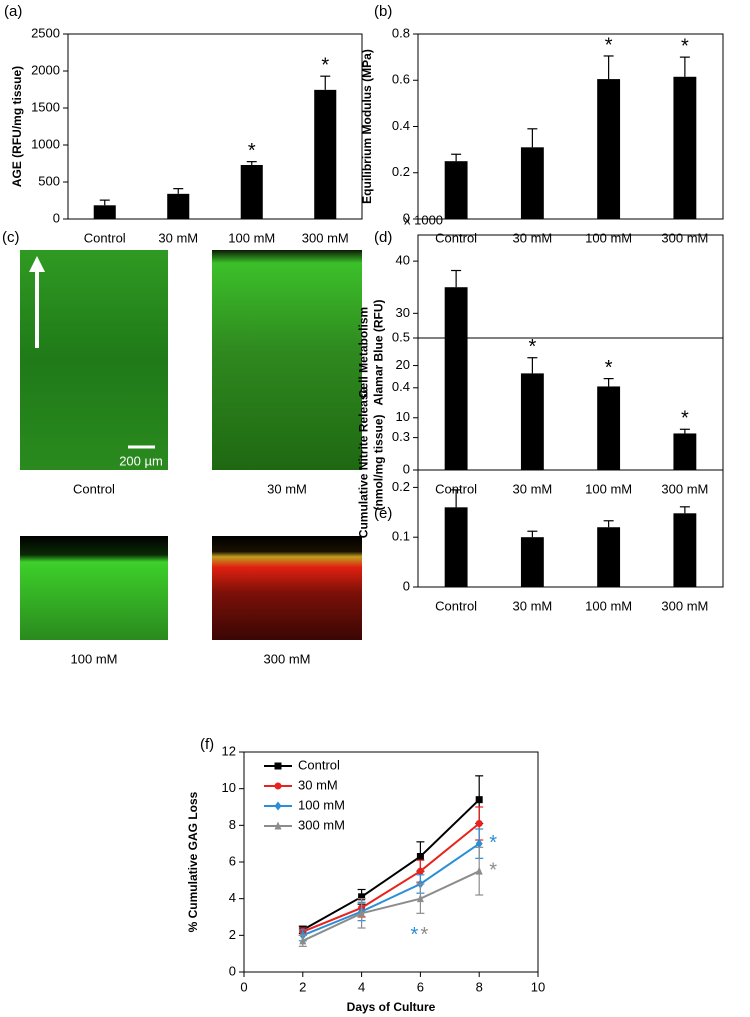 The image size is (750, 1017). Describe the element at coordinates (232, 934) in the screenshot. I see `y-tick-label: 2` at that location.